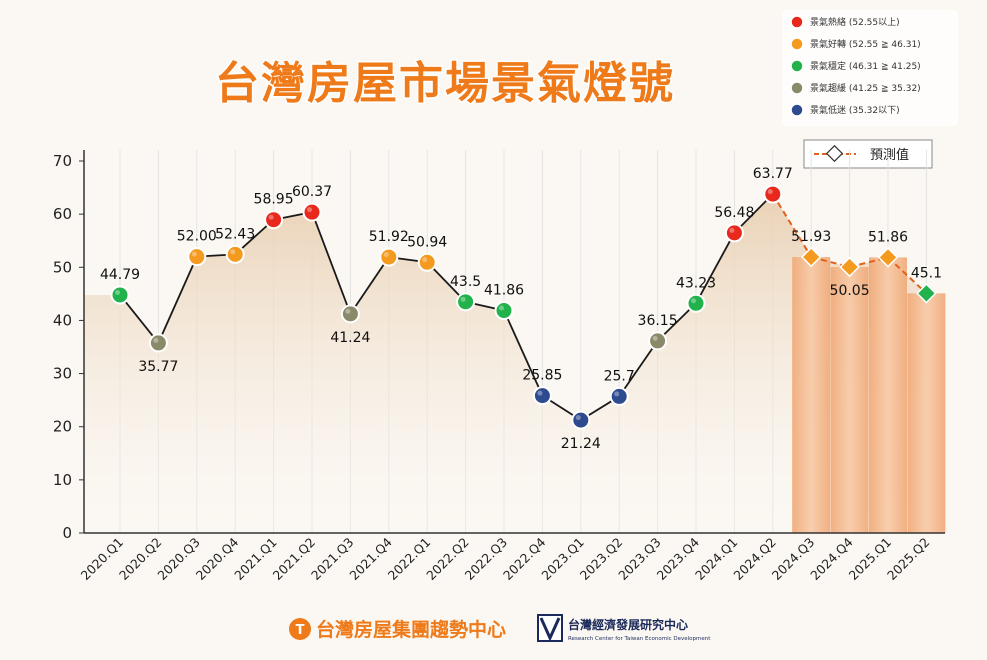  What do you see at coordinates (628, 624) in the screenshot?
I see `footer-right-text: 台灣經濟發展研究中心` at bounding box center [628, 624].